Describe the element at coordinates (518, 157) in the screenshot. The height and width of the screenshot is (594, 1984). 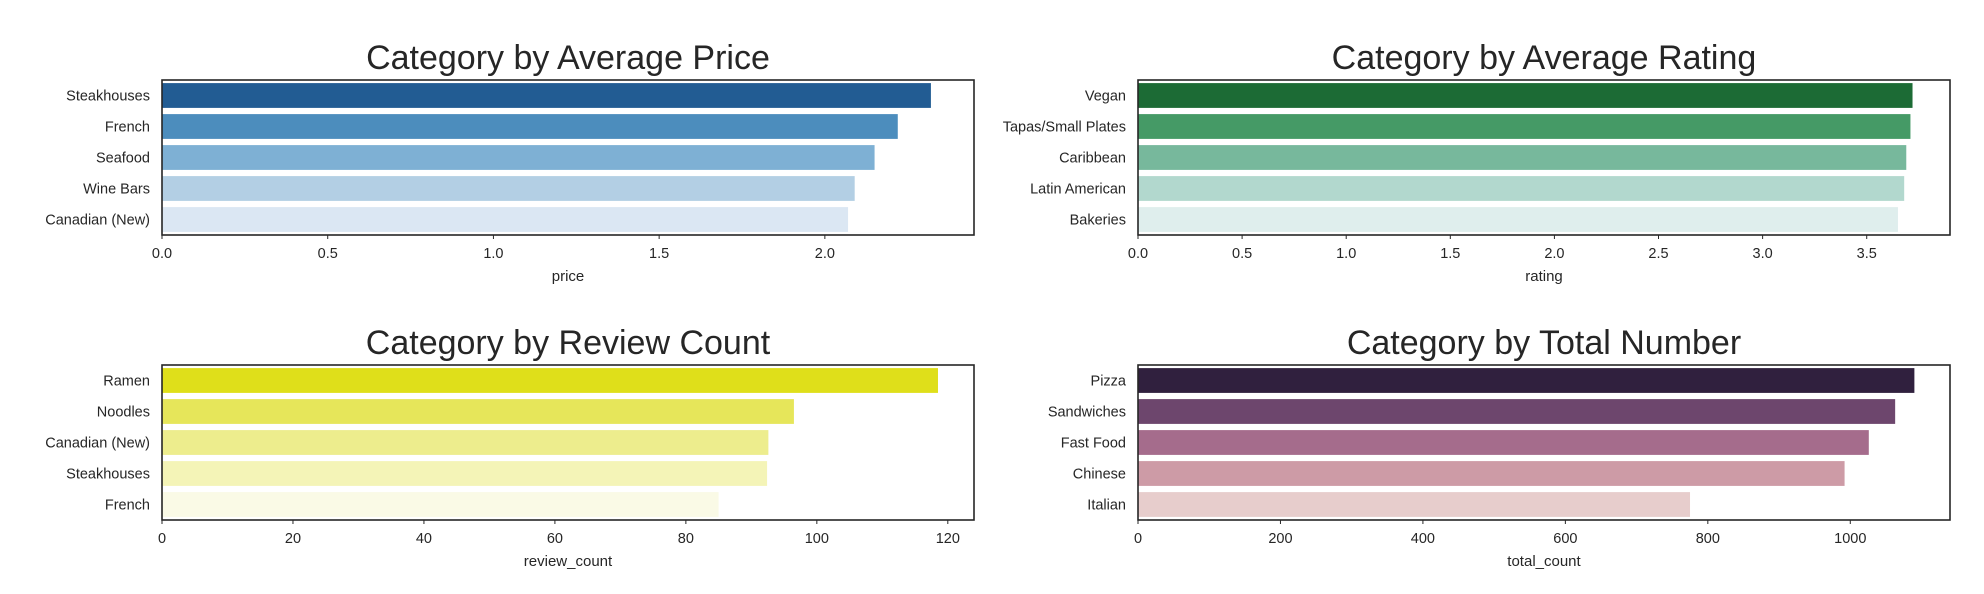
I see `bar-seafood` at that location.